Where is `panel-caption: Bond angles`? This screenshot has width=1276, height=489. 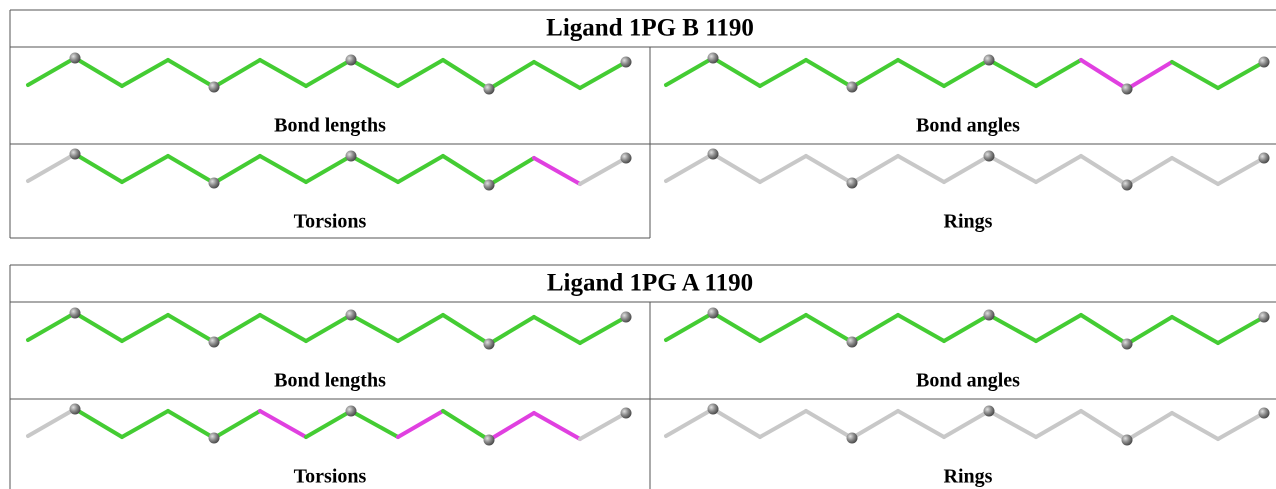
panel-caption: Bond angles is located at coordinates (968, 381).